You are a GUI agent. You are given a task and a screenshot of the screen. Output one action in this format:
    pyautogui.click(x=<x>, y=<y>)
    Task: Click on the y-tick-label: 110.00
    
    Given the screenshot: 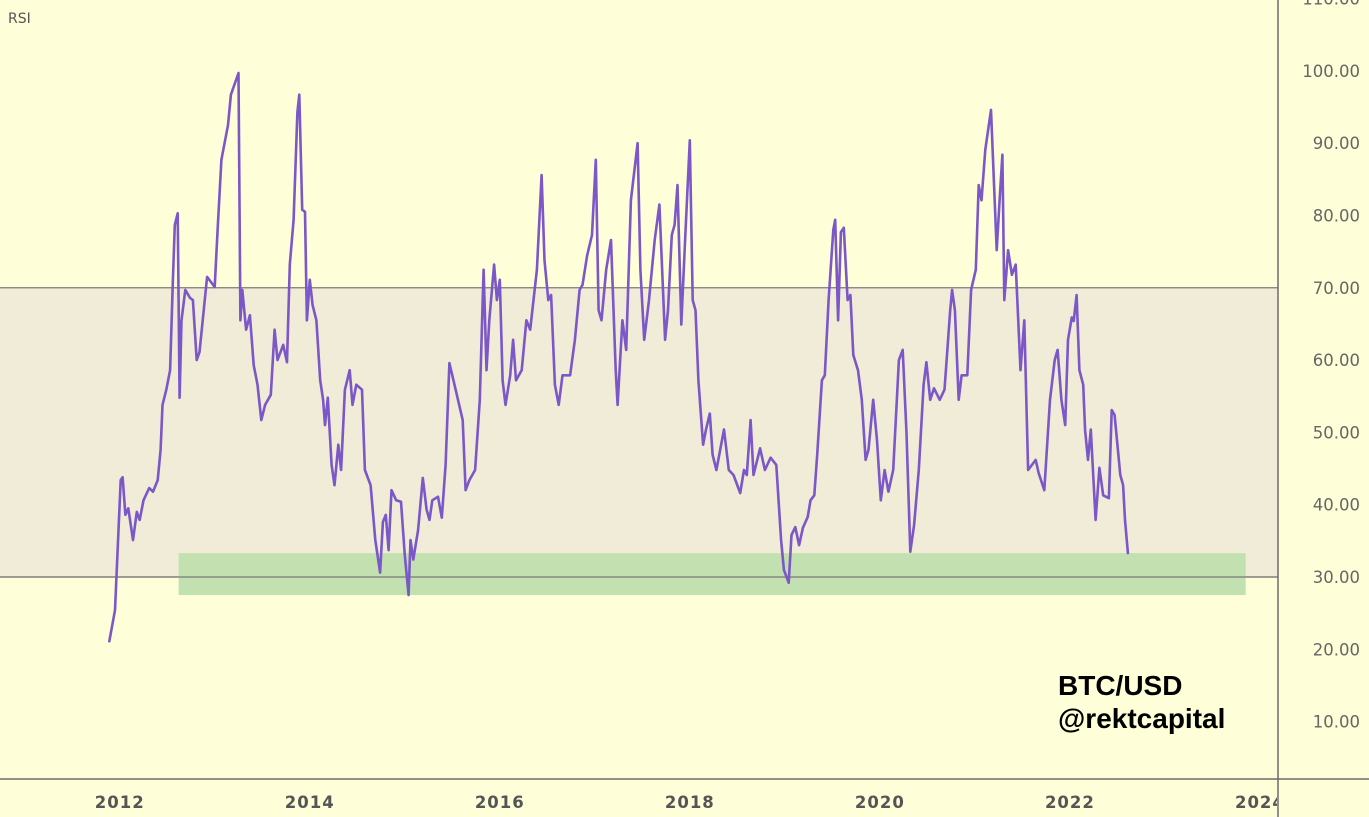 What is the action you would take?
    pyautogui.click(x=1331, y=4)
    